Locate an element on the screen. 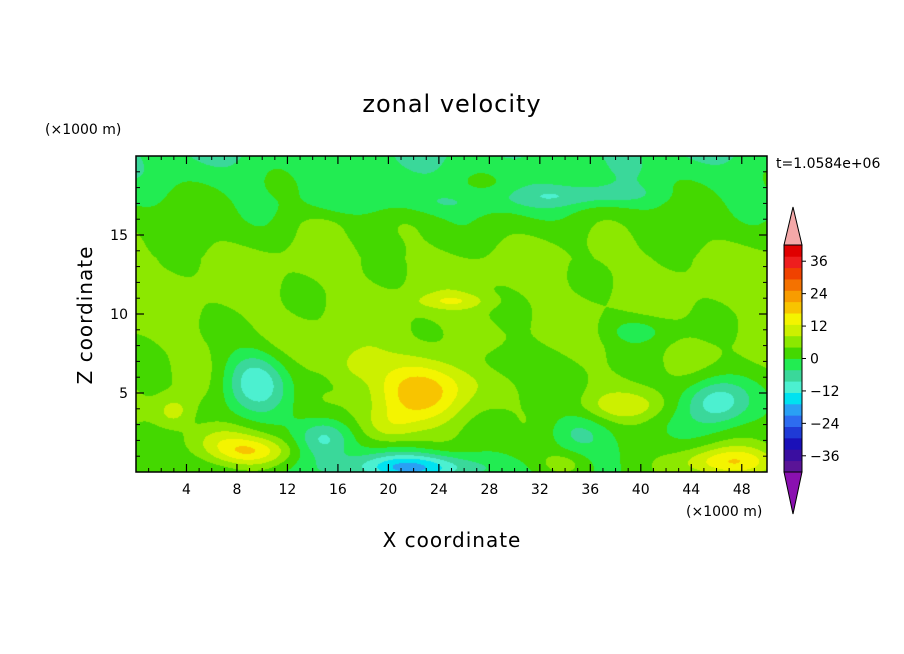  x-tick-label: 28 is located at coordinates (489, 490).